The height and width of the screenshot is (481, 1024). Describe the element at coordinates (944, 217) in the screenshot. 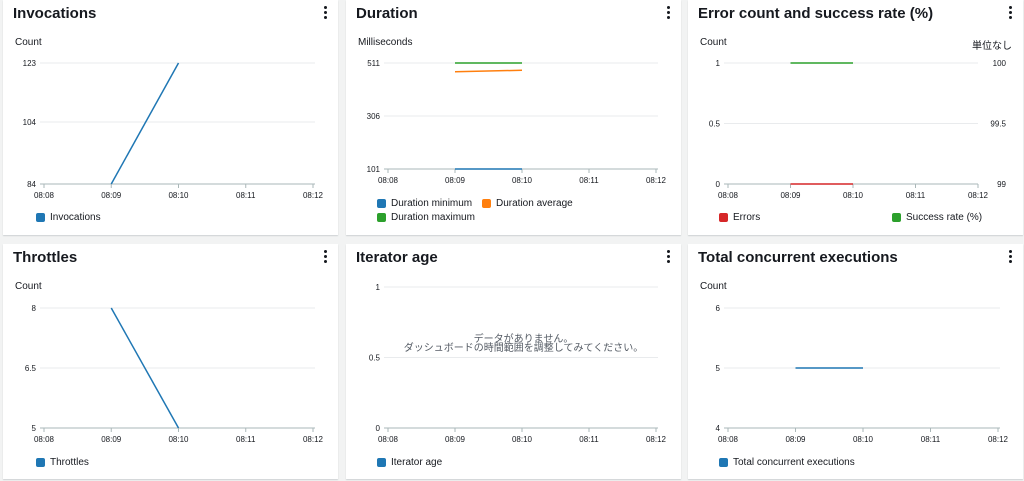

I see `legend-label: Success rate (%)` at that location.